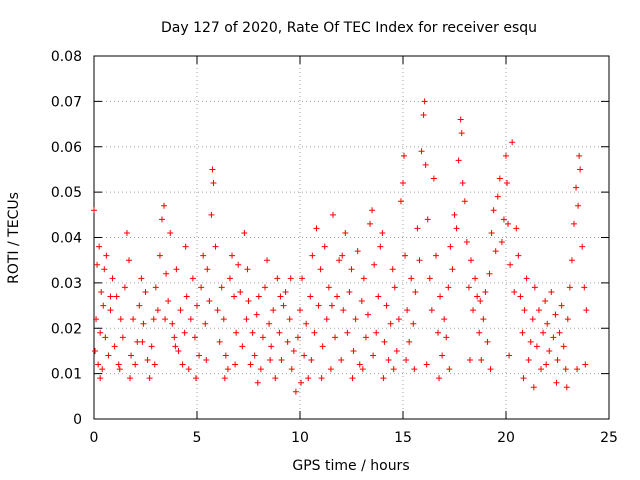  I want to click on y-tick-label: 0.02, so click(66, 329).